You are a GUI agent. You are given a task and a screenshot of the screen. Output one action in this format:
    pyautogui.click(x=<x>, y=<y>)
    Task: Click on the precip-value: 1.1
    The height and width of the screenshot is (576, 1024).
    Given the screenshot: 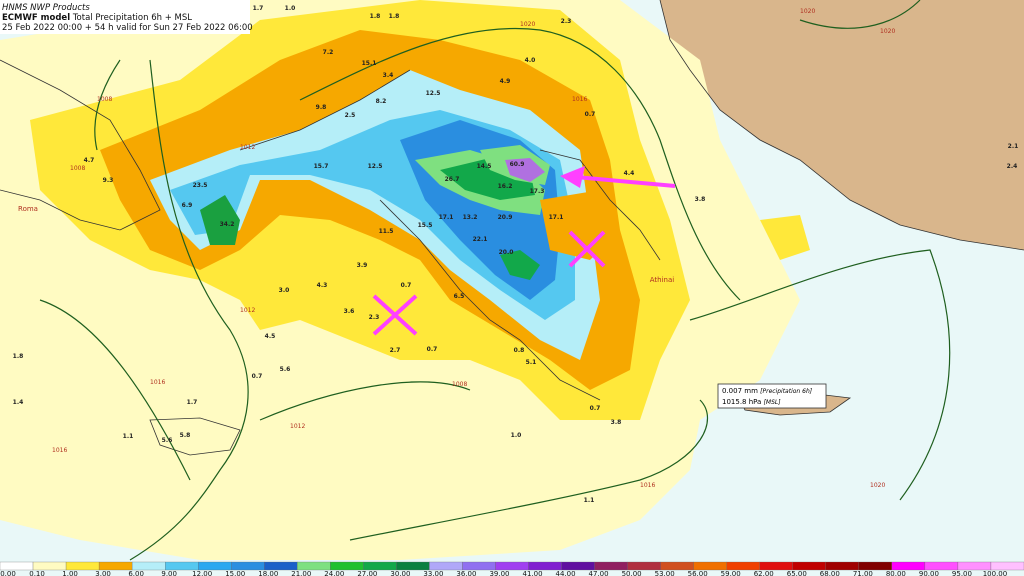 What is the action you would take?
    pyautogui.click(x=128, y=436)
    